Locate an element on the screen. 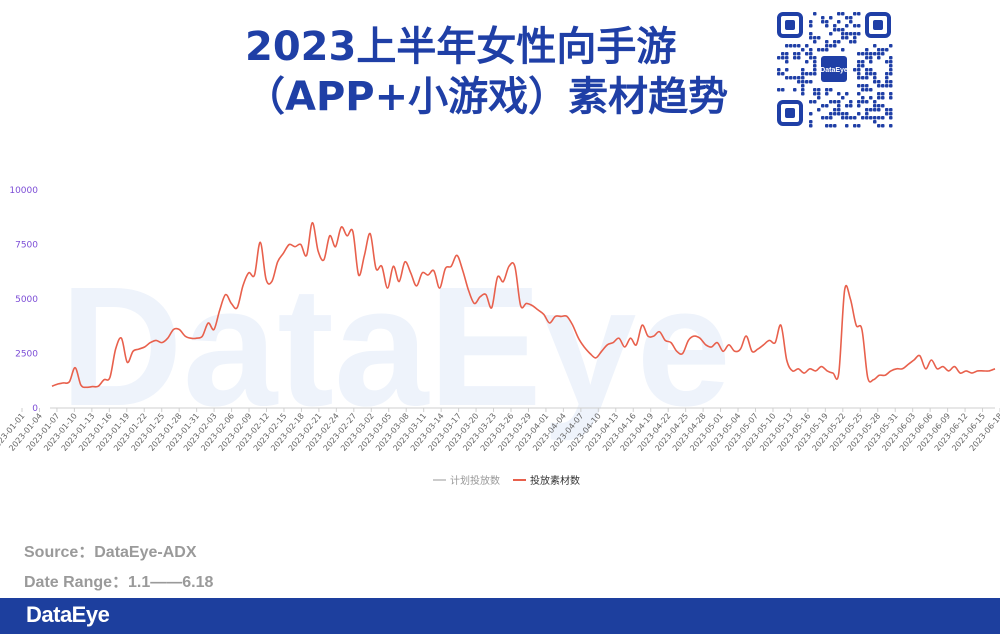 The height and width of the screenshot is (634, 1000). chart-title-line1: 2023上半年女性向手游 is located at coordinates (461, 47).